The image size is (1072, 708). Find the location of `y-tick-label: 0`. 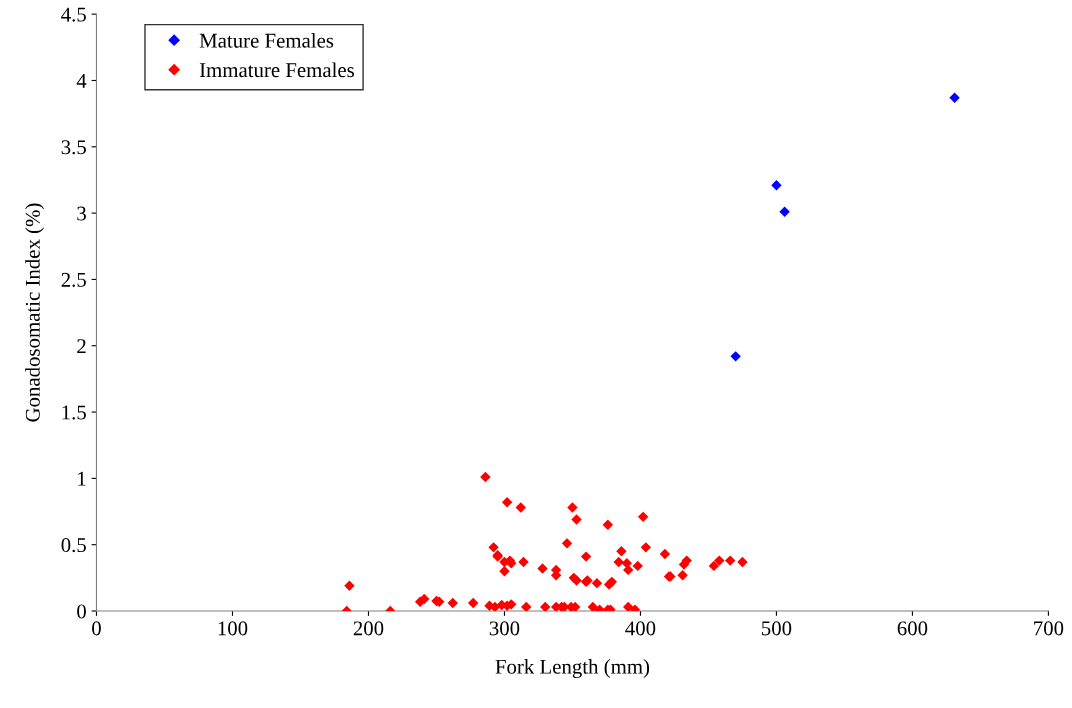

y-tick-label: 0 is located at coordinates (81, 611).